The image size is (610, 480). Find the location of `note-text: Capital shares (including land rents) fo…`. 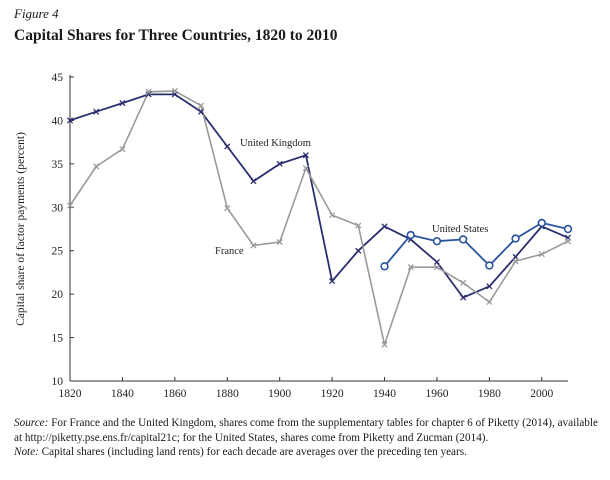

note-text: Capital shares (including land rents) fo… is located at coordinates (254, 452).